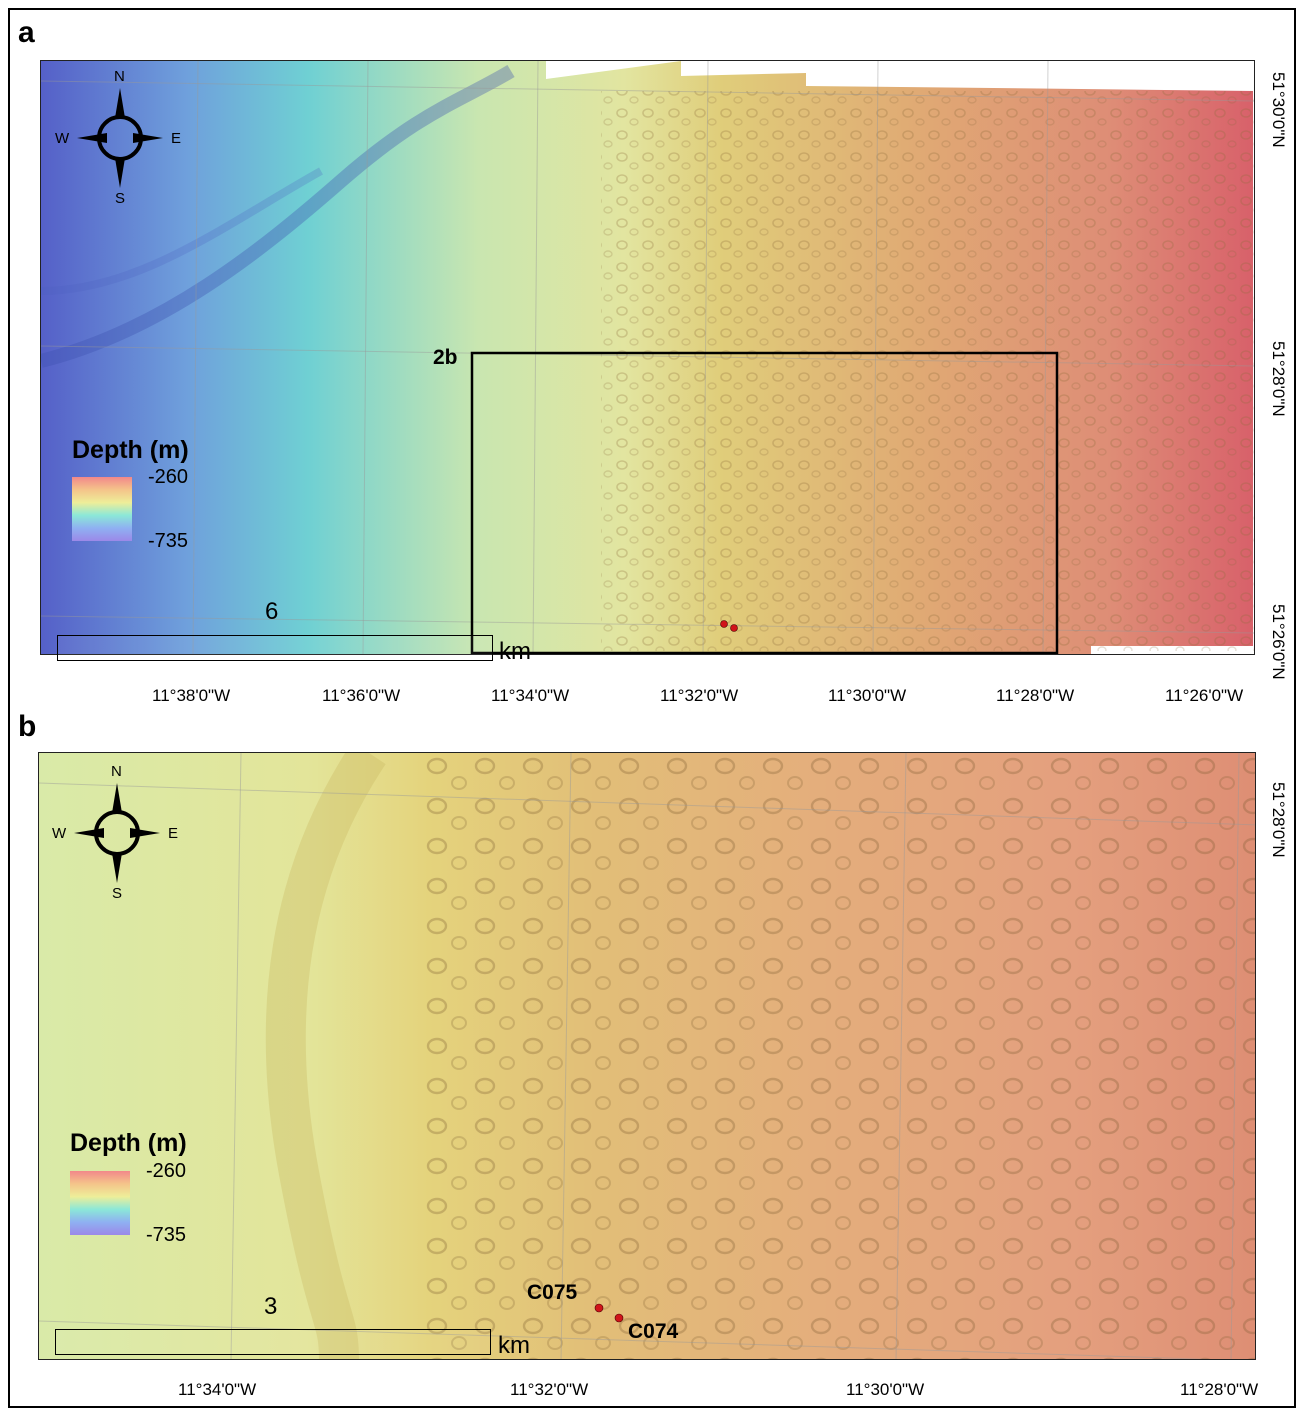 The image size is (1306, 1418). I want to click on panel-b-lon-tick: 11°28'0"W, so click(1219, 1389).